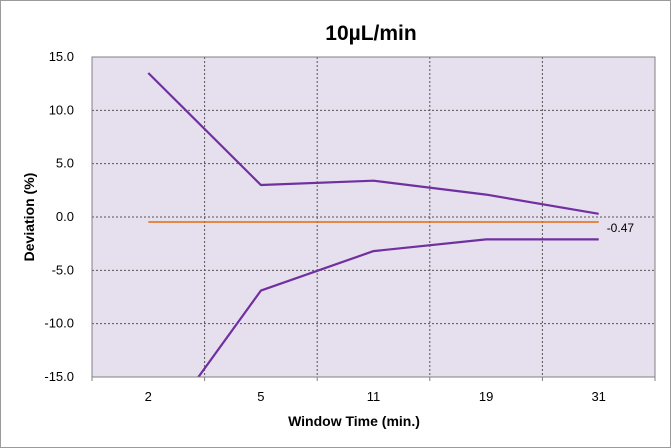 This screenshot has width=671, height=448. I want to click on data-label: -0.47, so click(621, 228).